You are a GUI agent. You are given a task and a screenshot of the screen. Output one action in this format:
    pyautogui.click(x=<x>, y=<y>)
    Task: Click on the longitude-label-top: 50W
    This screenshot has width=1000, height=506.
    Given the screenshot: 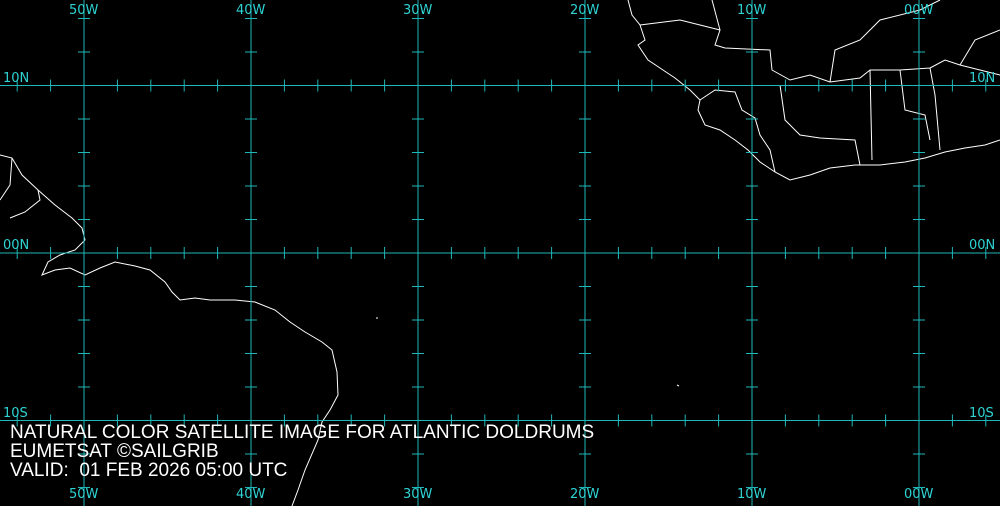 What is the action you would take?
    pyautogui.click(x=84, y=10)
    